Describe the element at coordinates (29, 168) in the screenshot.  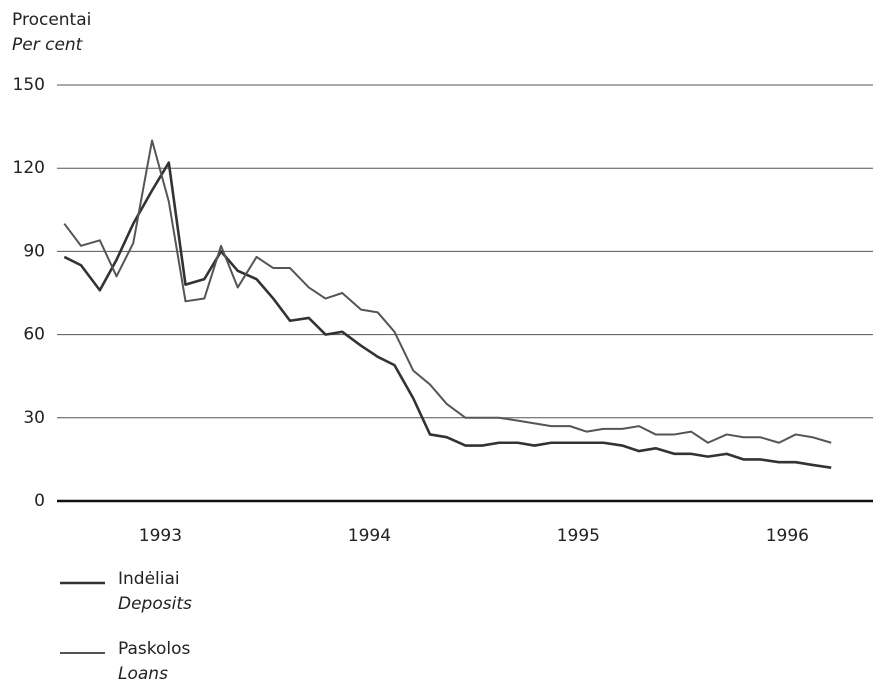
I see `y-tick-label: 120` at that location.